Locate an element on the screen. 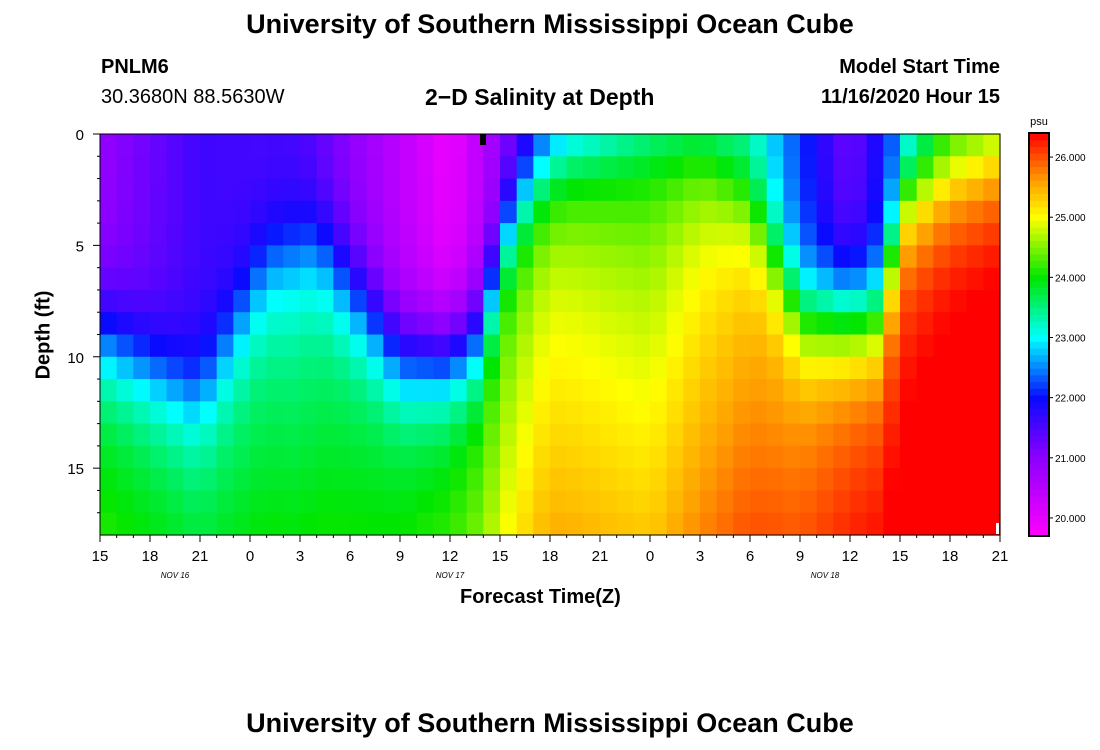  plot-title: 2−D Salinity at Depth is located at coordinates (540, 97).